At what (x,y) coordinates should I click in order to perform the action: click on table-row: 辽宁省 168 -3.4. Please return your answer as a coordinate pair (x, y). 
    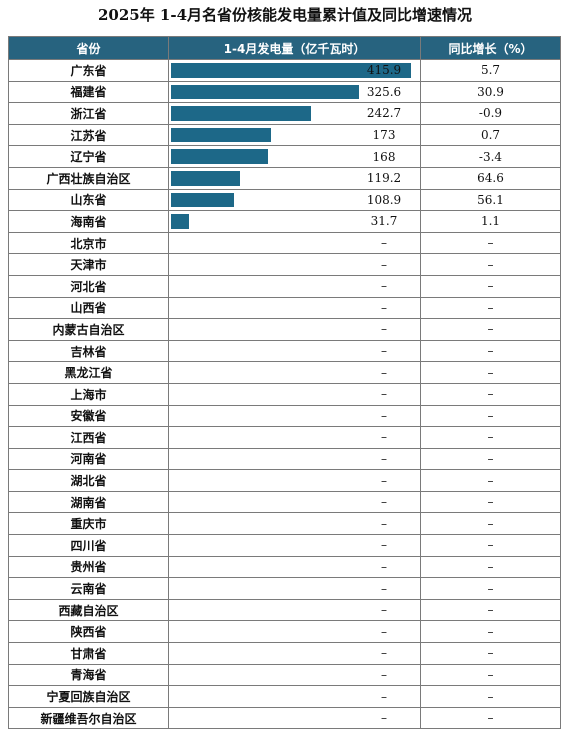
    Looking at the image, I should click on (284, 156).